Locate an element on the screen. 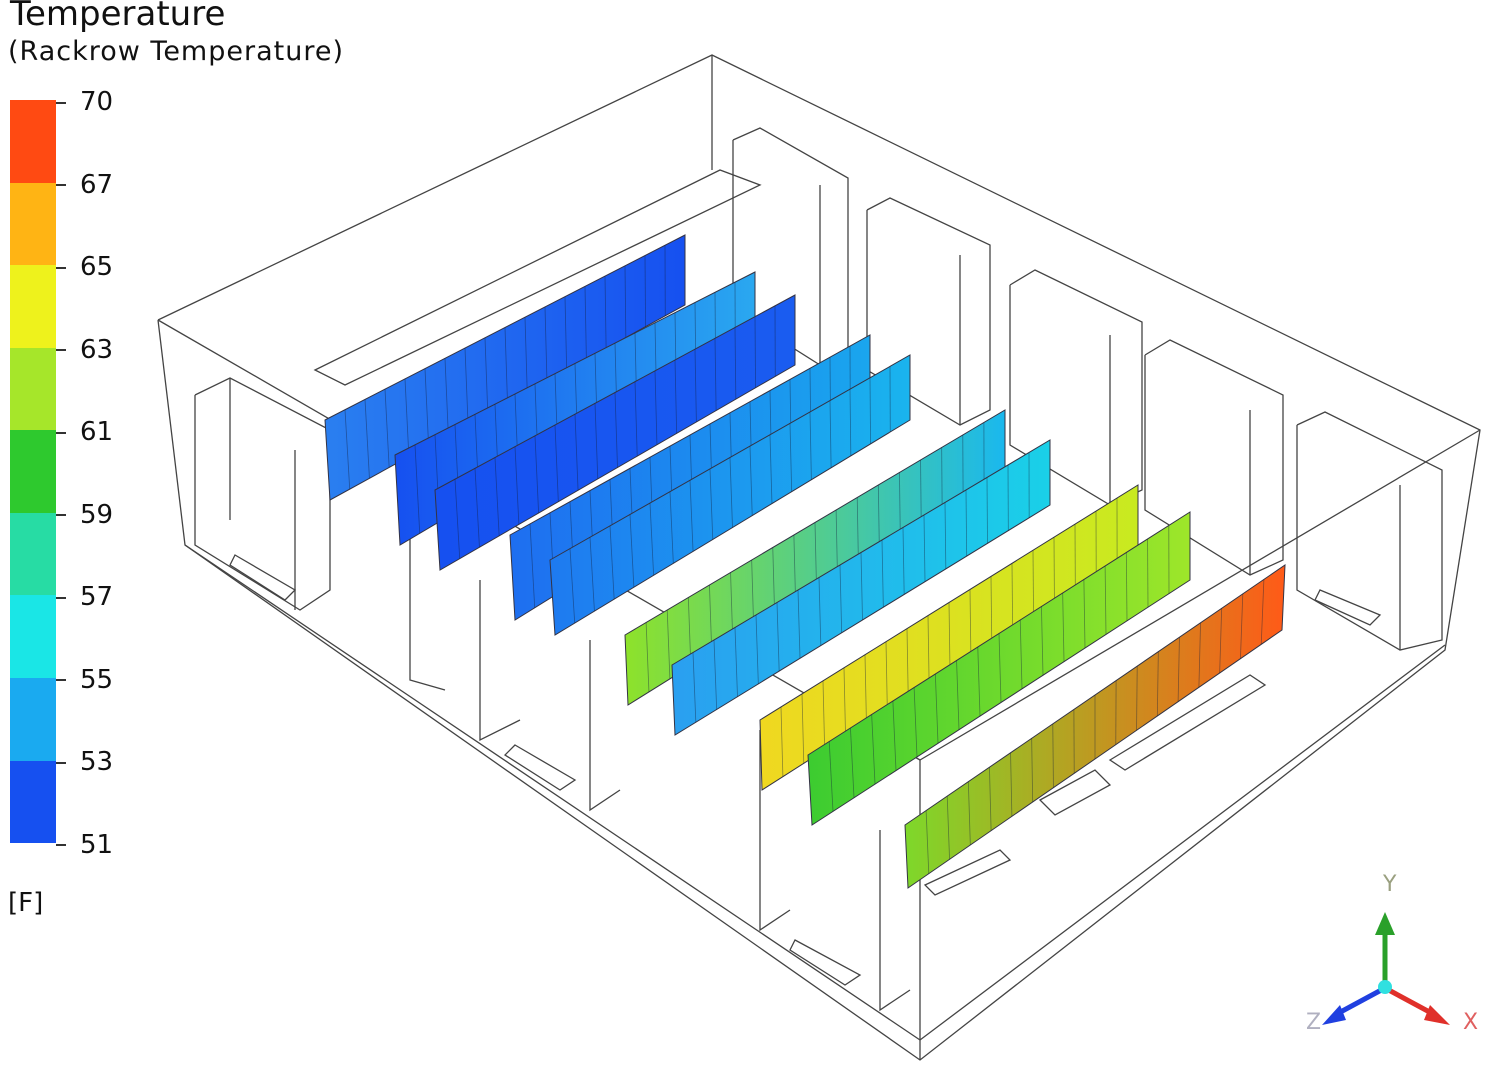  legend-tick-label: 53 is located at coordinates (84, 762).